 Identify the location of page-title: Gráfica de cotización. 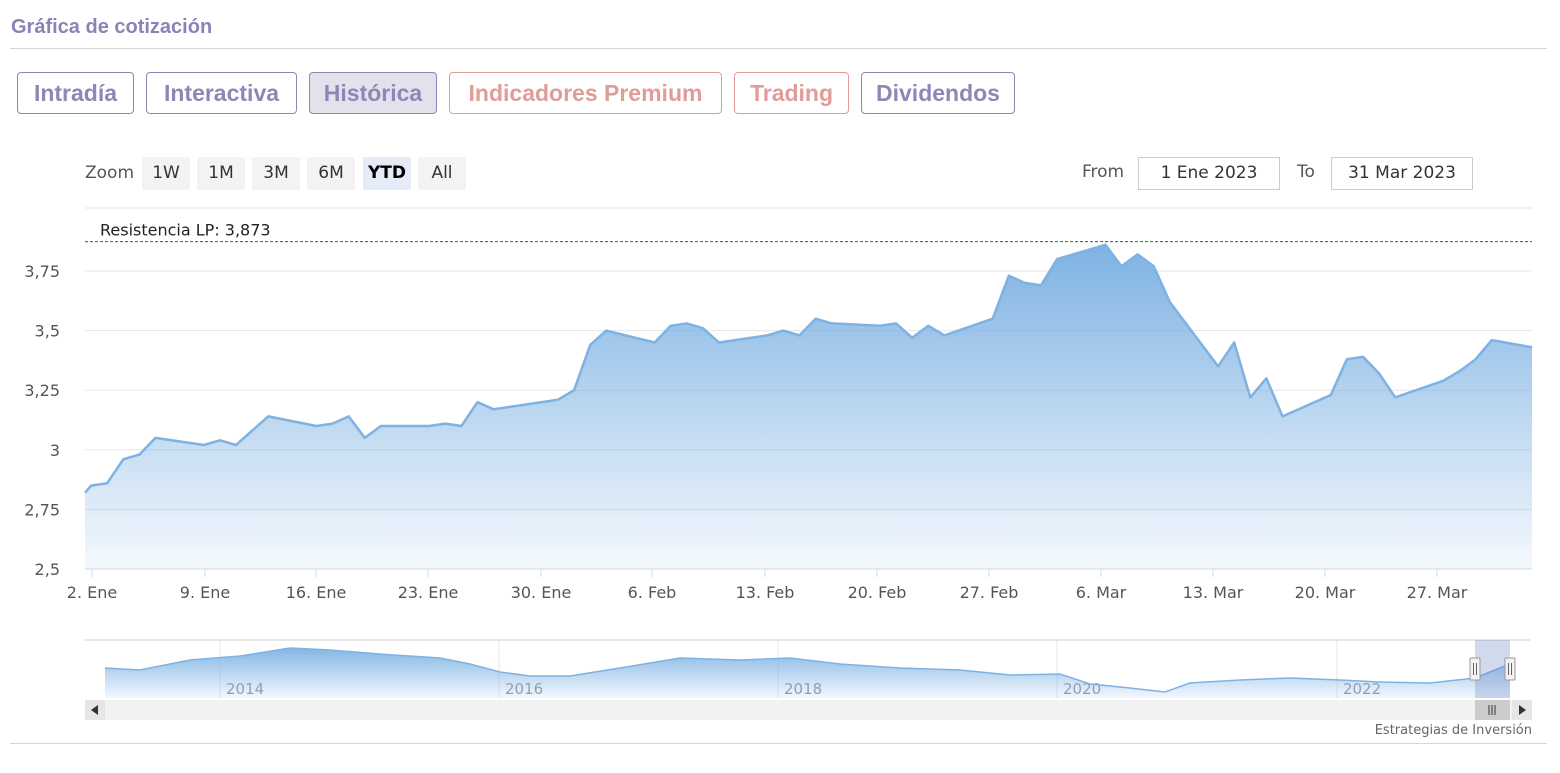
(112, 27).